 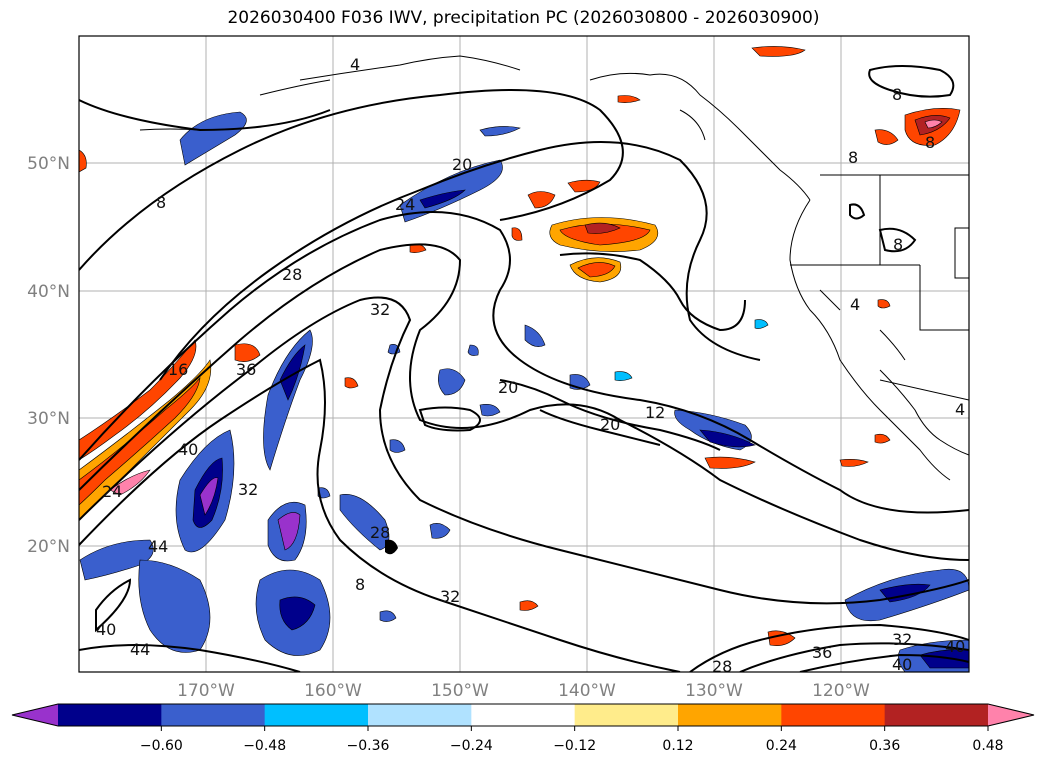 I want to click on lon-label-130w: 130°W, so click(x=714, y=691).